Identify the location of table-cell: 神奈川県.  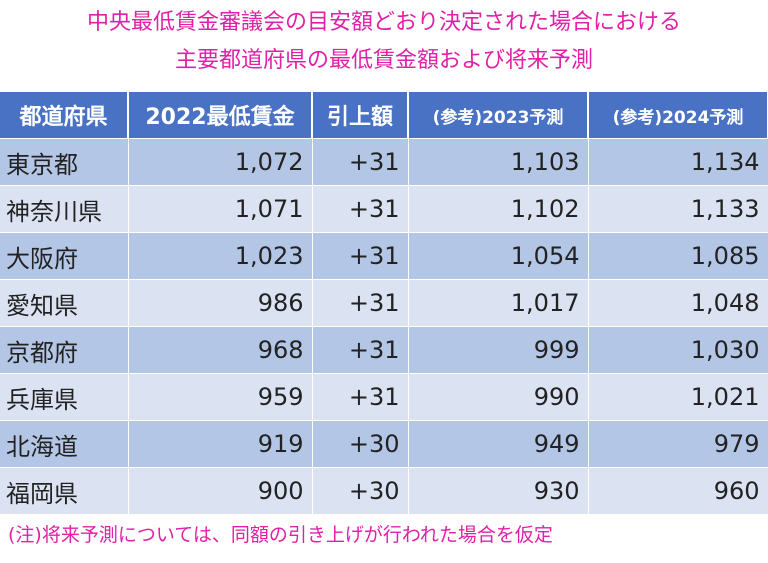
(64, 209).